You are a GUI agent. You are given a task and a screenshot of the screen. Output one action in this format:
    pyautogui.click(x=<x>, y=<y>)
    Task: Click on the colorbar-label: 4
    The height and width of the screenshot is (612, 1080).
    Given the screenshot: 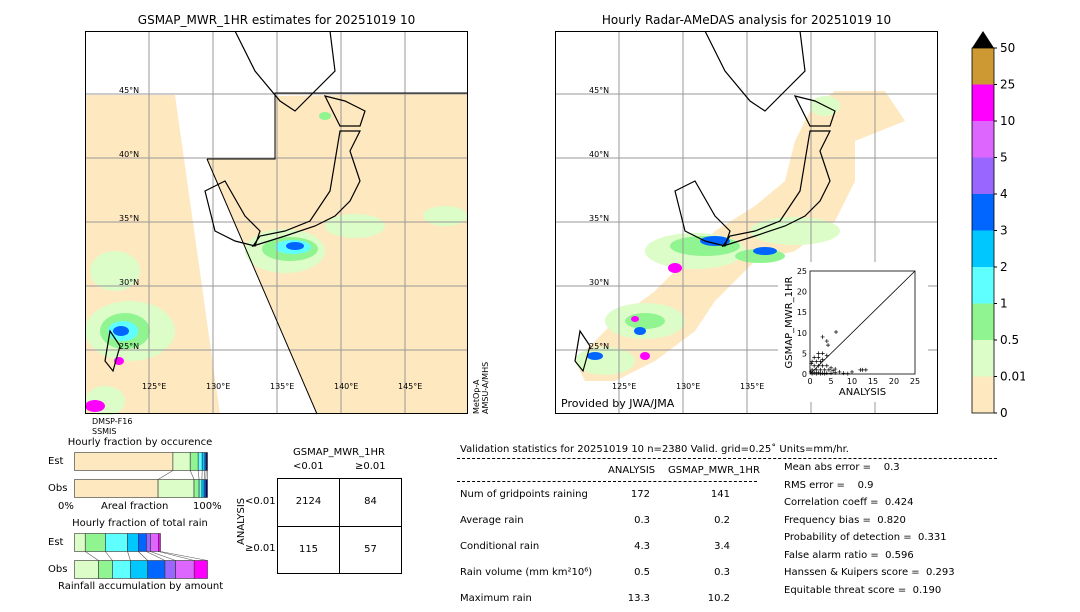 What is the action you would take?
    pyautogui.click(x=1004, y=194)
    